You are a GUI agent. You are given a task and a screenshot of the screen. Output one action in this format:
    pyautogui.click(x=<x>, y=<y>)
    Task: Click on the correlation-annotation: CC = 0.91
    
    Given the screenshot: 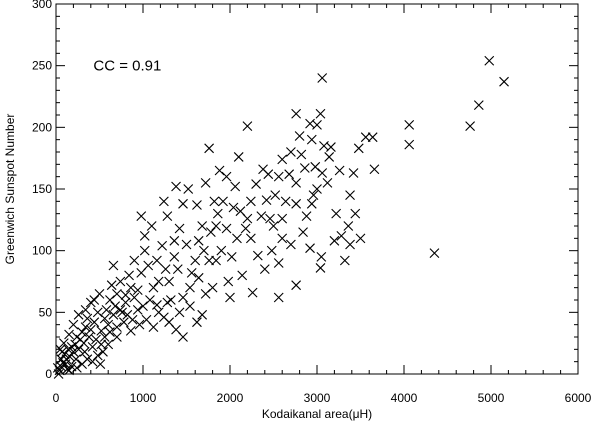 What is the action you would take?
    pyautogui.click(x=127, y=66)
    